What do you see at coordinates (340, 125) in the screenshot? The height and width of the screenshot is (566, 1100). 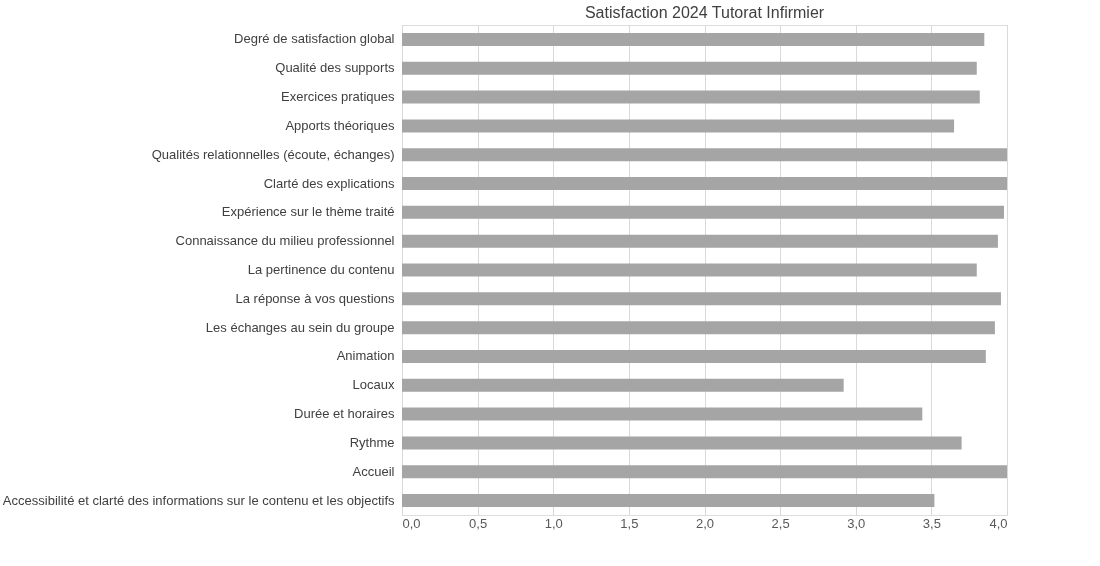 I see `y-tick-label: Apports théoriques` at bounding box center [340, 125].